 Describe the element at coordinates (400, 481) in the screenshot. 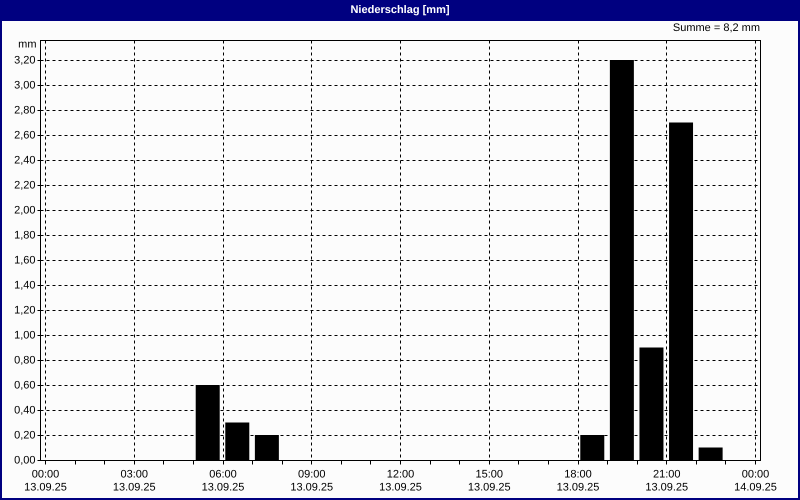

I see `x-tick-label: 12:00 13.09.25` at that location.